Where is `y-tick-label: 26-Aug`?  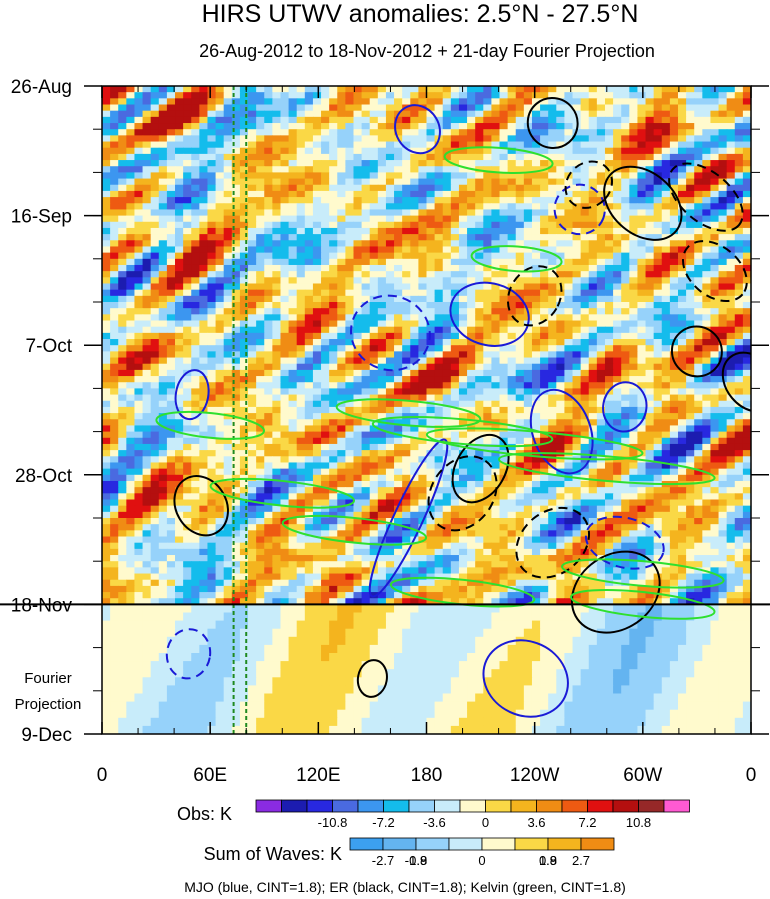
y-tick-label: 26-Aug is located at coordinates (41, 87).